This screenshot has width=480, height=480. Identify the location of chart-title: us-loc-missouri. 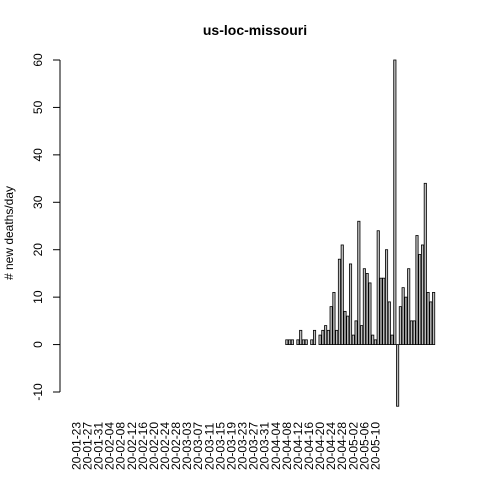
(255, 30).